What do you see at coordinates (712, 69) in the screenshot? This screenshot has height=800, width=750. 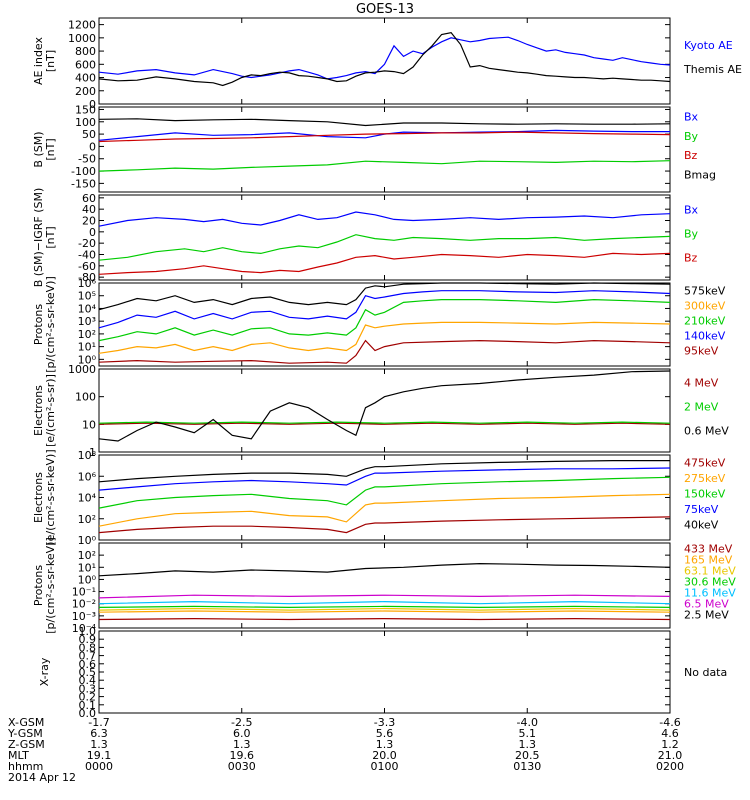 I see `legend-entry: Themis AE` at bounding box center [712, 69].